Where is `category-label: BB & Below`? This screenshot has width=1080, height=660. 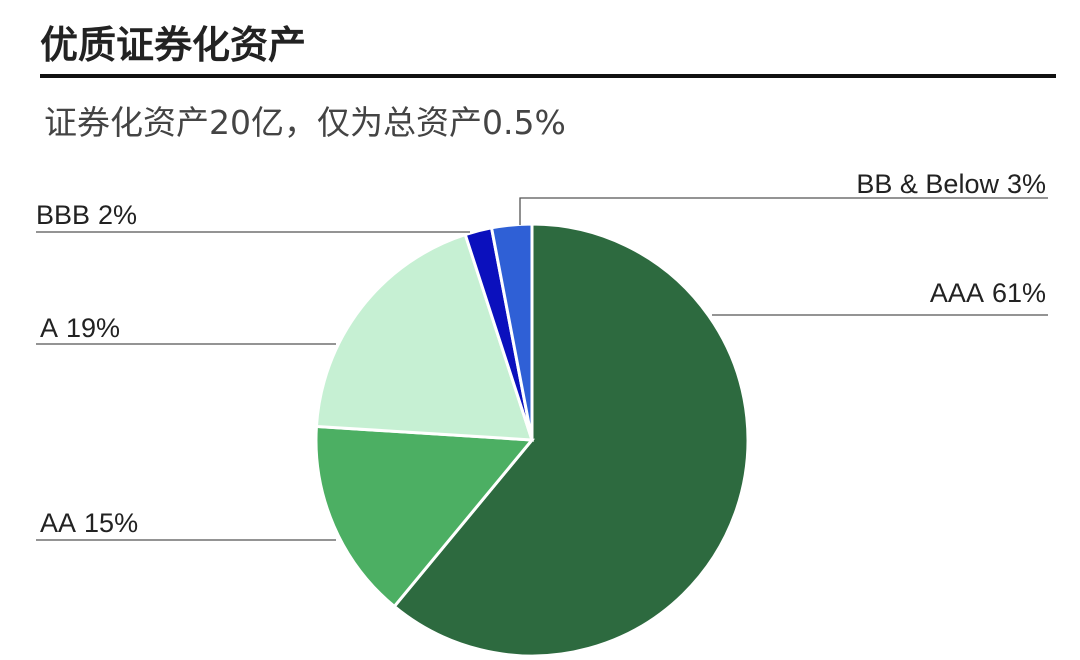 category-label: BB & Below is located at coordinates (927, 184).